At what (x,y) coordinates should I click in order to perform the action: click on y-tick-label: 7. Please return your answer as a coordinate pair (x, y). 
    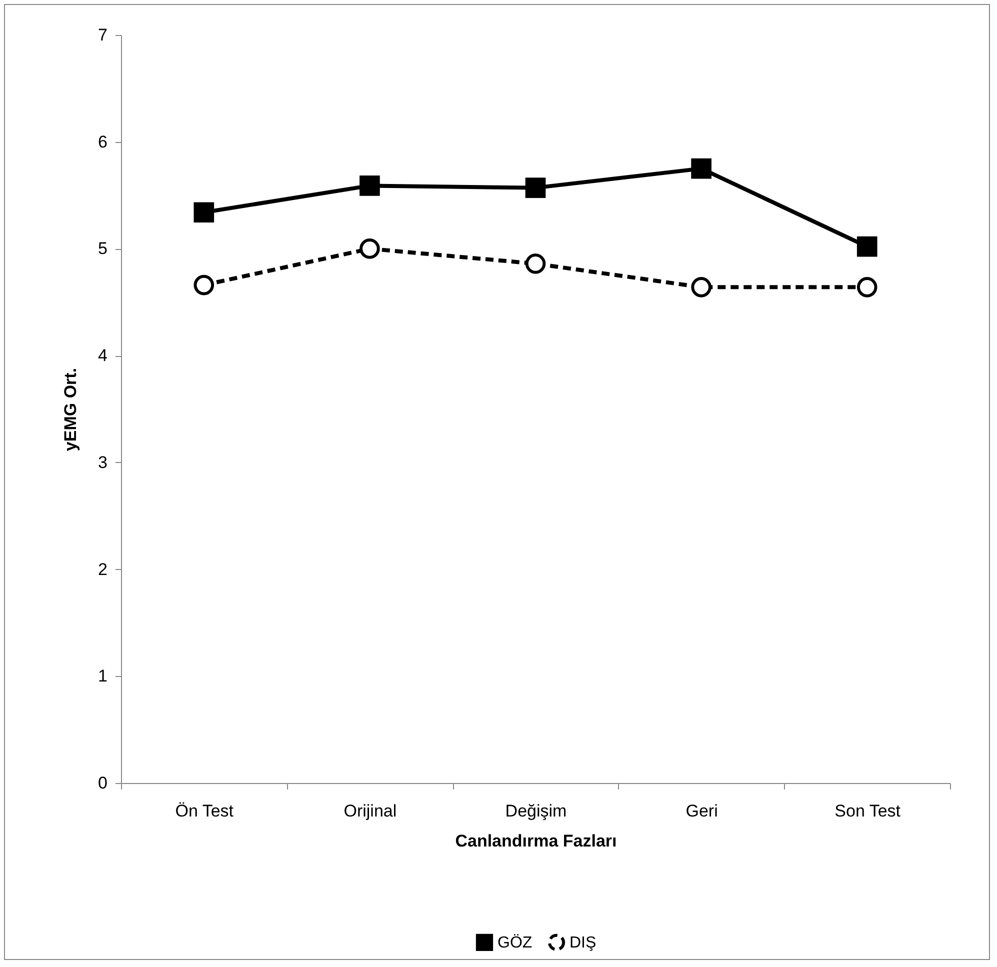
    Looking at the image, I should click on (103, 35).